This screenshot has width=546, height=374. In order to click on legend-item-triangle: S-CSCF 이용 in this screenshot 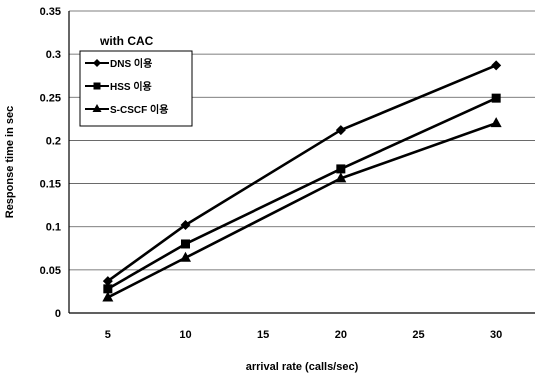, I will do `click(126, 109)`.